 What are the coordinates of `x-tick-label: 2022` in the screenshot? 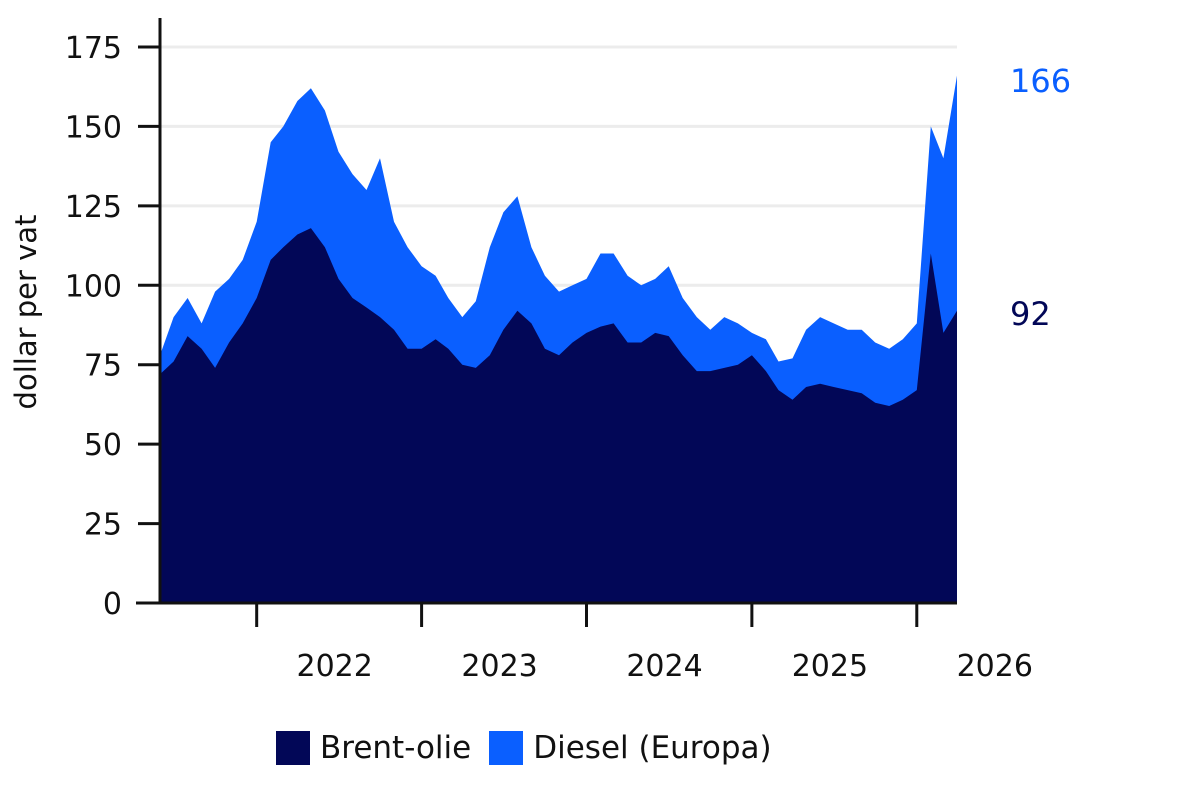 It's located at (335, 666).